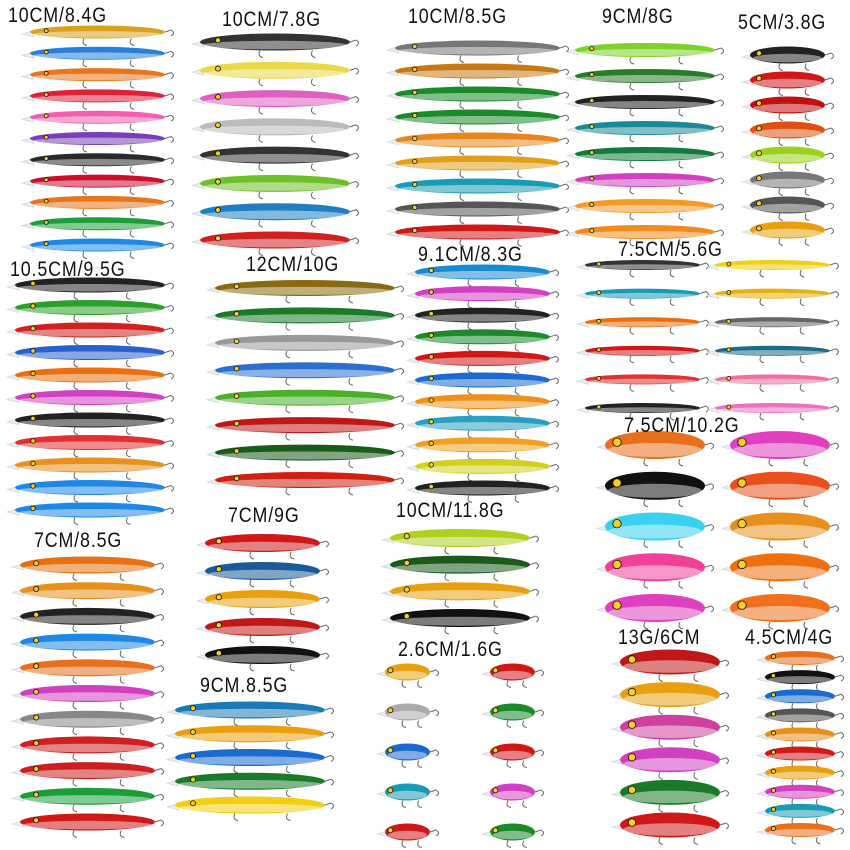 The width and height of the screenshot is (850, 850). What do you see at coordinates (57, 15) in the screenshot?
I see `group-label: 10CM/8.4G` at bounding box center [57, 15].